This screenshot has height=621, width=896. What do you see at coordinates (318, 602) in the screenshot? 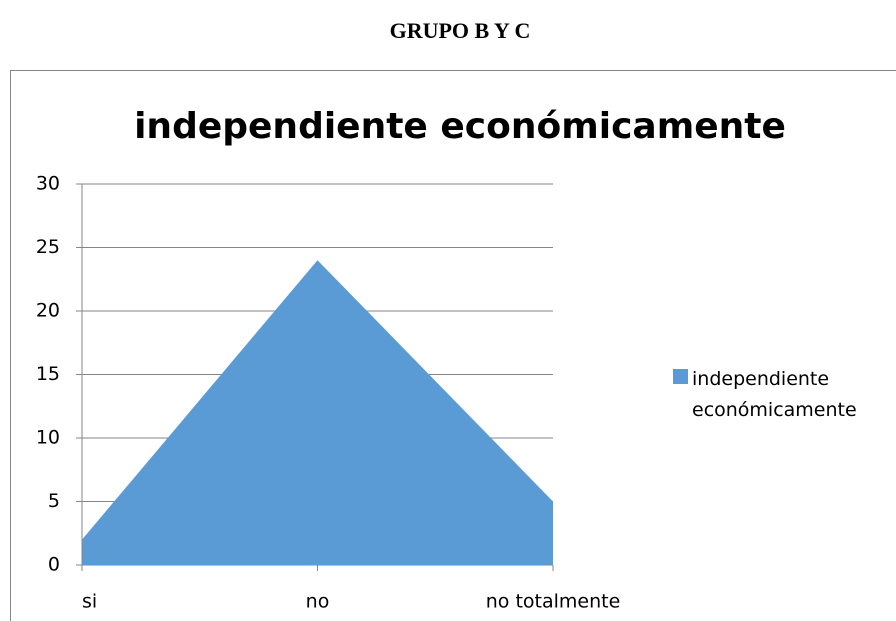
I see `x-tick-label: no` at bounding box center [318, 602].